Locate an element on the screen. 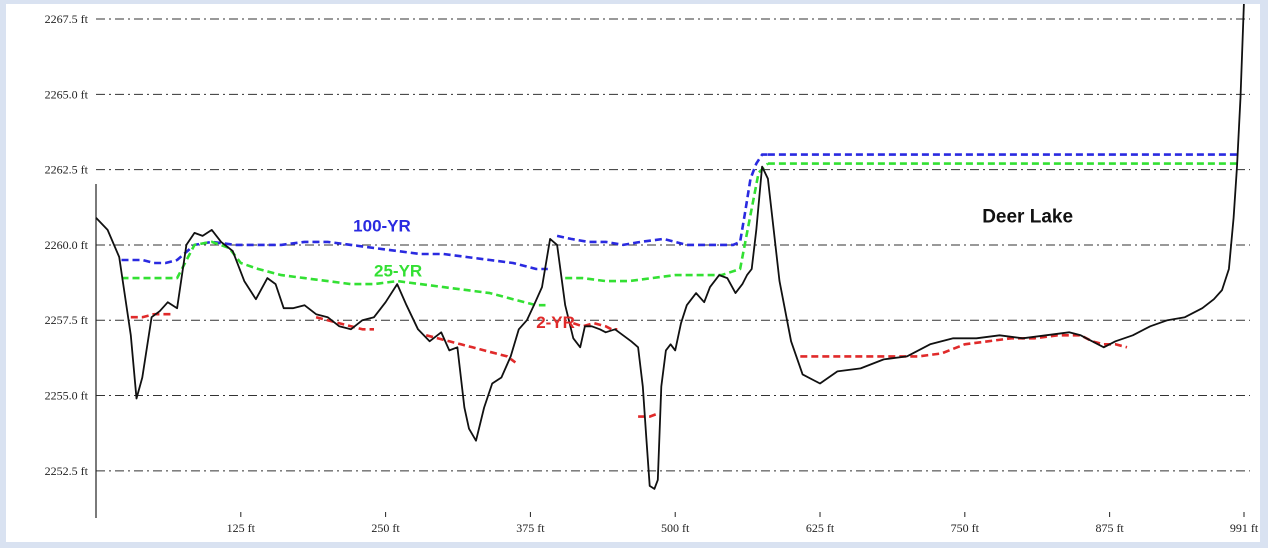  y-tick-label: 2252.5 ft is located at coordinates (67, 471).